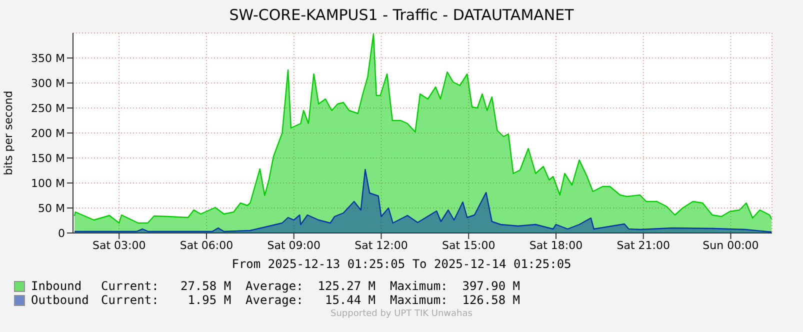  Describe the element at coordinates (60, 300) in the screenshot. I see `legend-label: Outbound` at that location.